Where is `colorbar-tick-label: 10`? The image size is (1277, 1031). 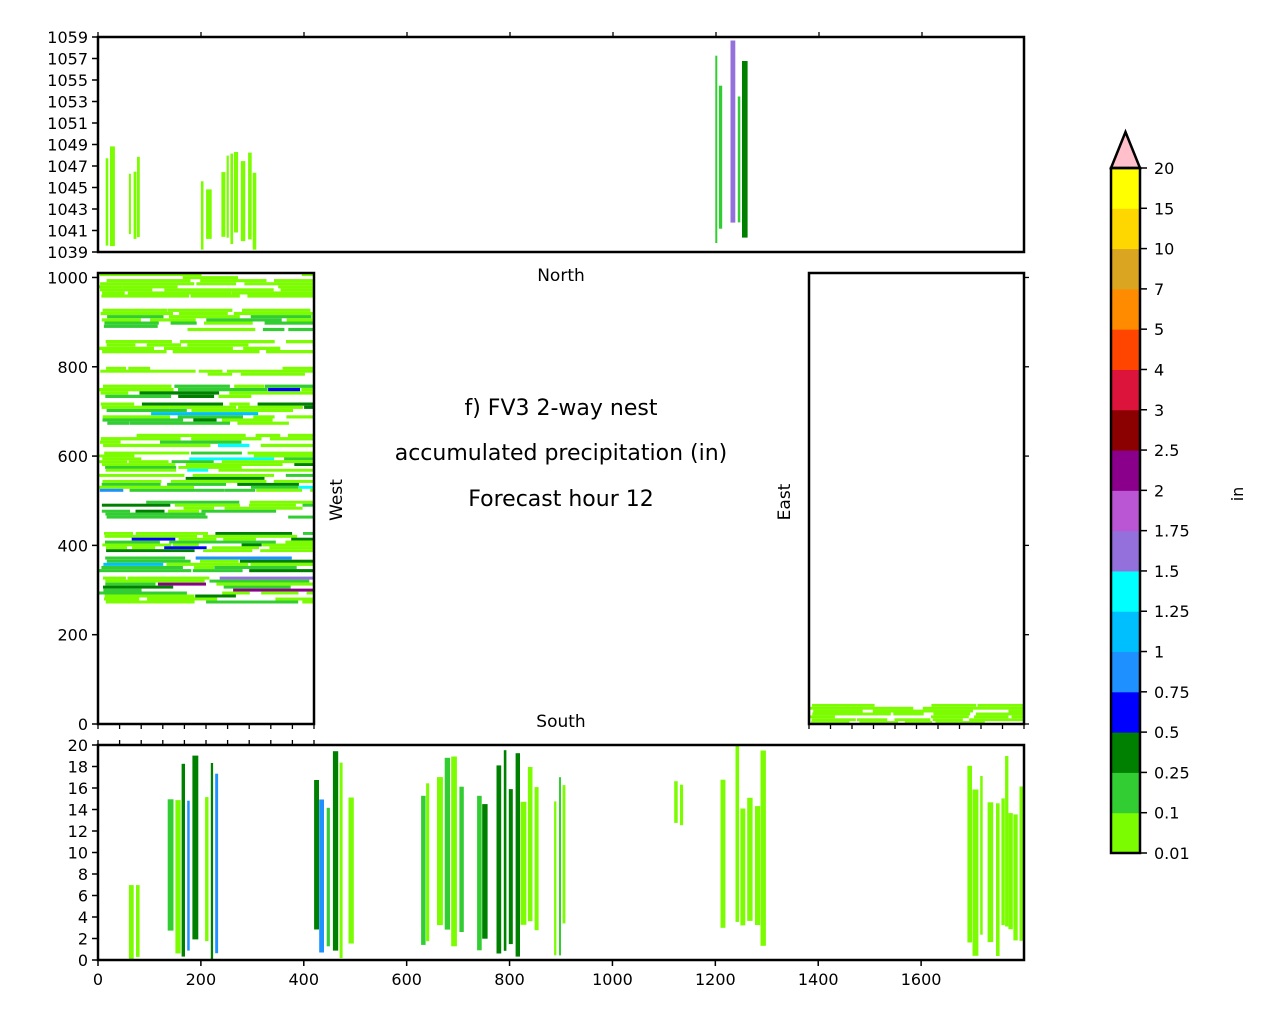 colorbar-tick-label: 10 is located at coordinates (1164, 249).